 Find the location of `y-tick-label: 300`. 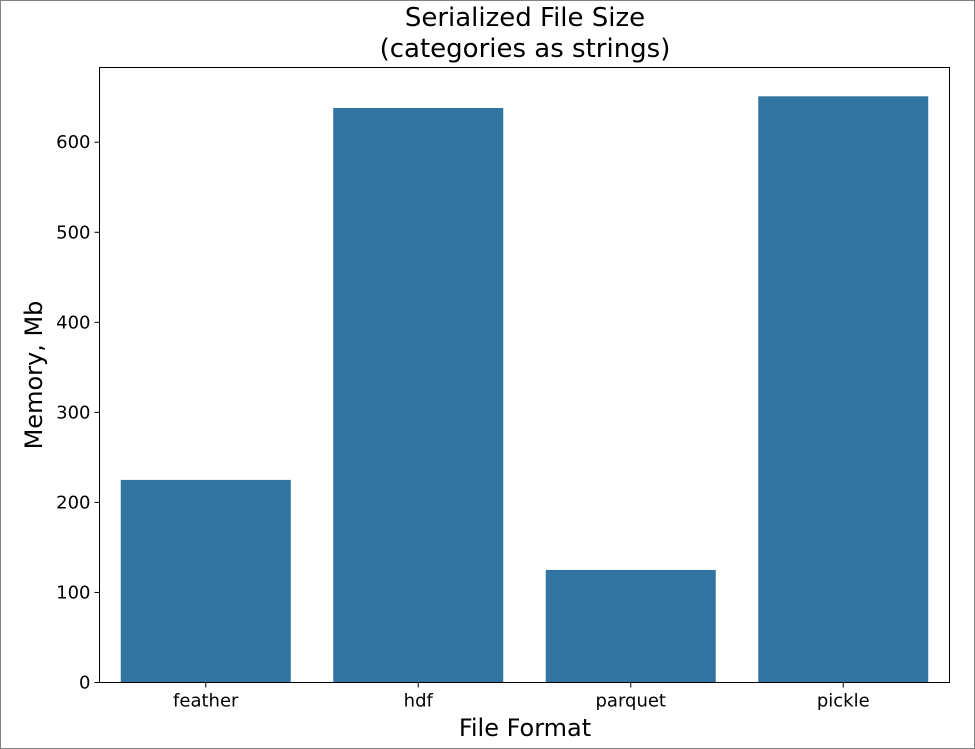

y-tick-label: 300 is located at coordinates (73, 412).